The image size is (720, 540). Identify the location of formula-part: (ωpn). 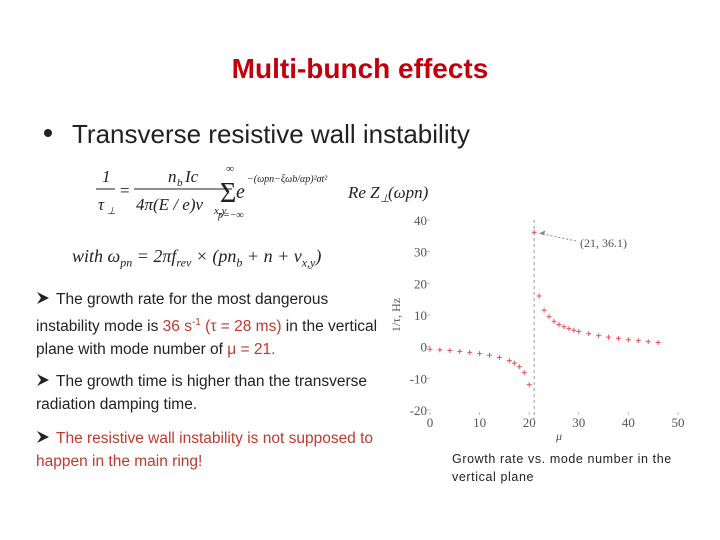
(408, 192).